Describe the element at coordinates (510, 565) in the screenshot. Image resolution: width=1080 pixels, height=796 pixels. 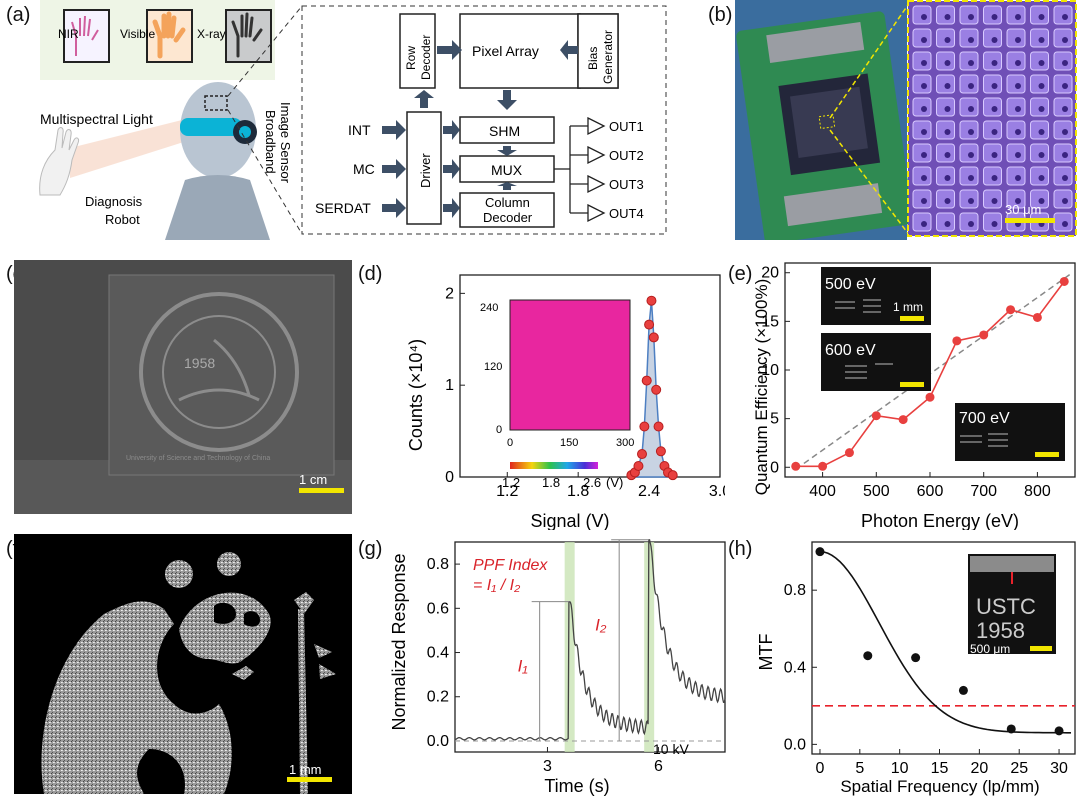
I see `g-ppf-title: PPF Index` at that location.